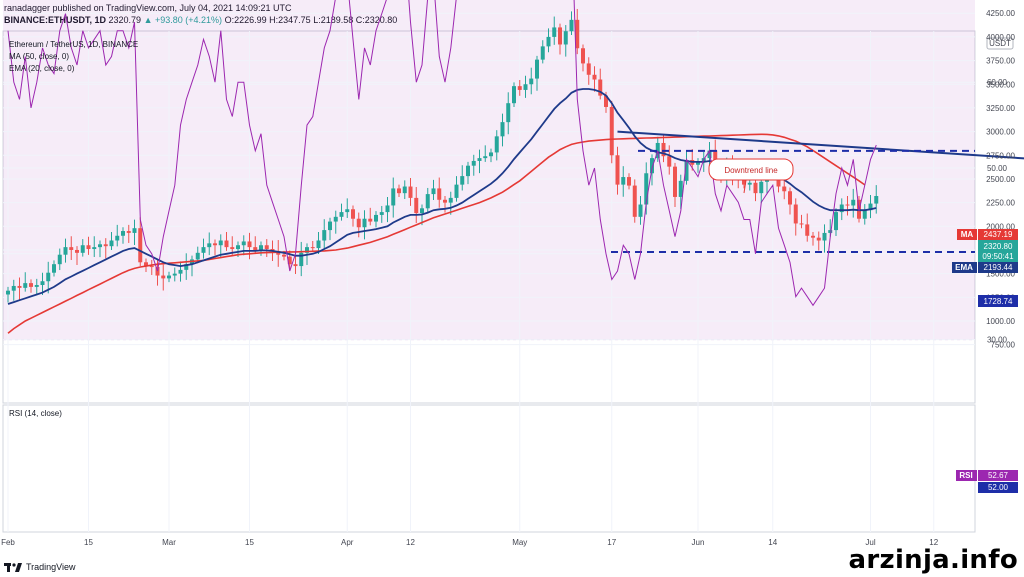  What do you see at coordinates (967, 234) in the screenshot?
I see `svg-text: MA` at bounding box center [967, 234].